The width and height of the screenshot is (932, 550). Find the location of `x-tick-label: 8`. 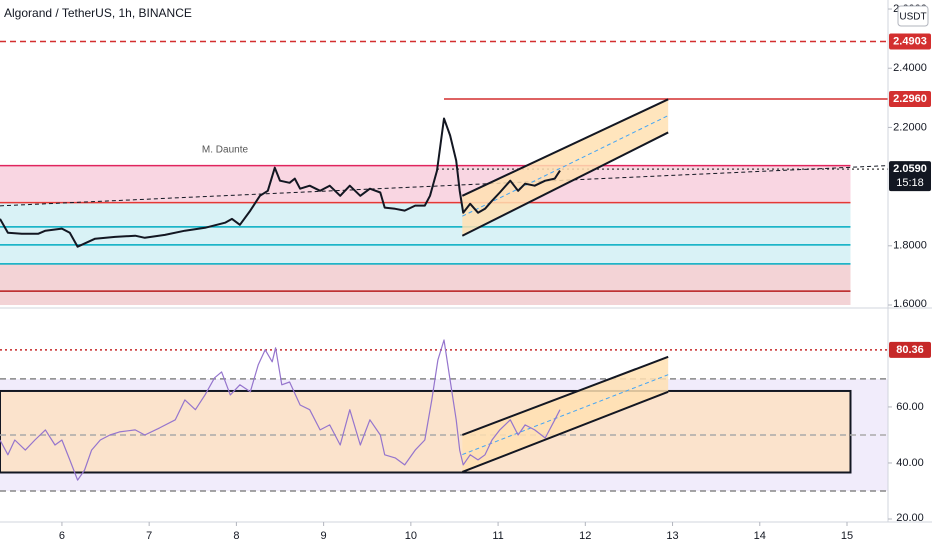

x-tick-label: 8 is located at coordinates (236, 536).